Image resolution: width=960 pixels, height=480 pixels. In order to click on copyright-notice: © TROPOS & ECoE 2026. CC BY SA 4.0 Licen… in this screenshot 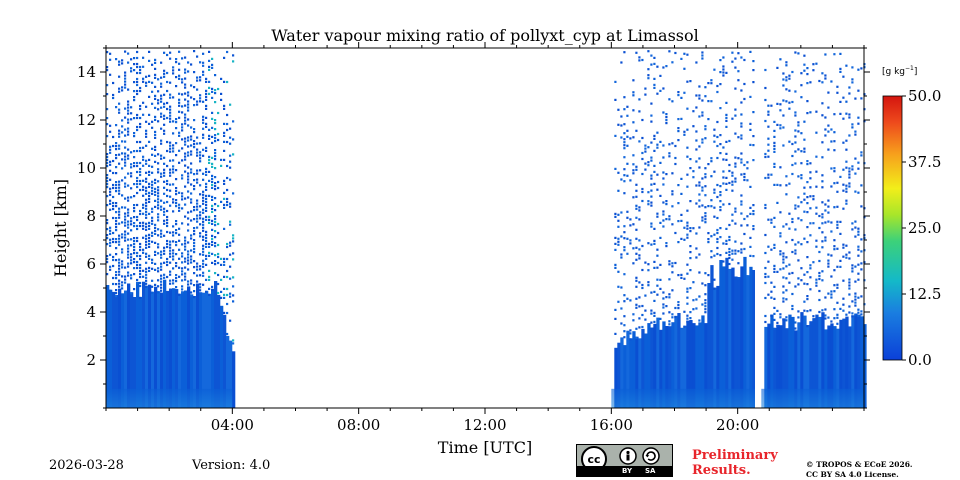, I will do `click(859, 470)`.